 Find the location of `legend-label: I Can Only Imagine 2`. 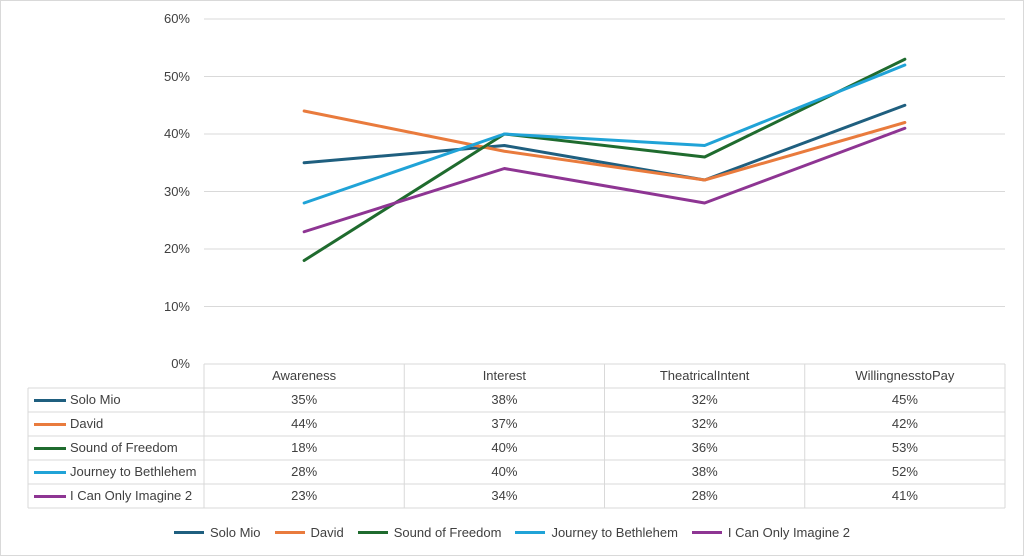

legend-label: I Can Only Imagine 2 is located at coordinates (789, 532).